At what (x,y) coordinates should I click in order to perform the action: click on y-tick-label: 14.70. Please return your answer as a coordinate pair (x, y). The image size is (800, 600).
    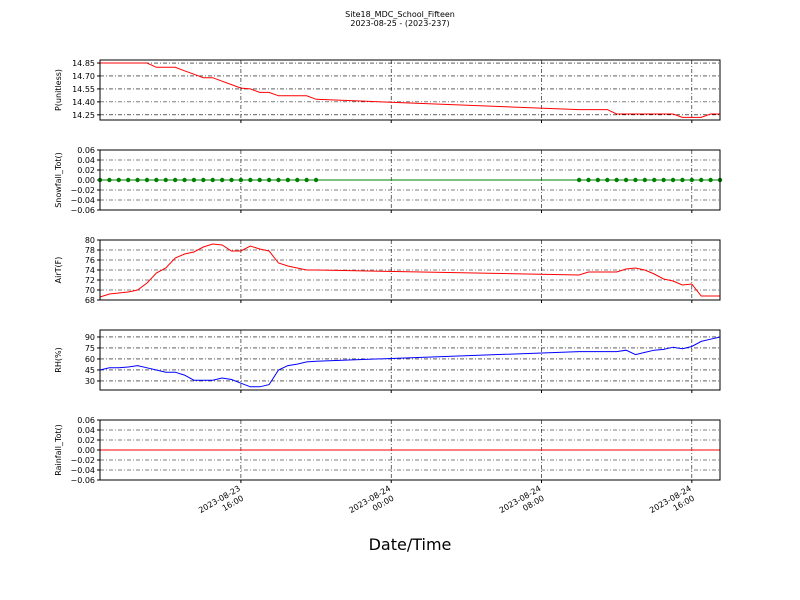
    Looking at the image, I should click on (83, 76).